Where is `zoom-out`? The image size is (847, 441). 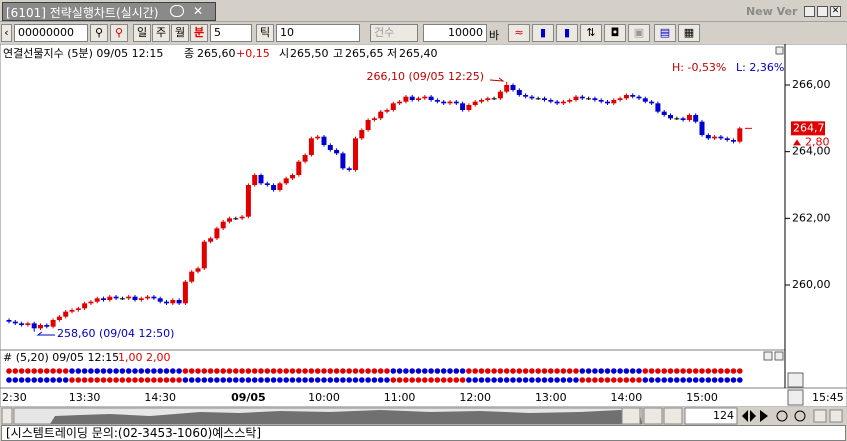 zoom-out is located at coordinates (800, 416).